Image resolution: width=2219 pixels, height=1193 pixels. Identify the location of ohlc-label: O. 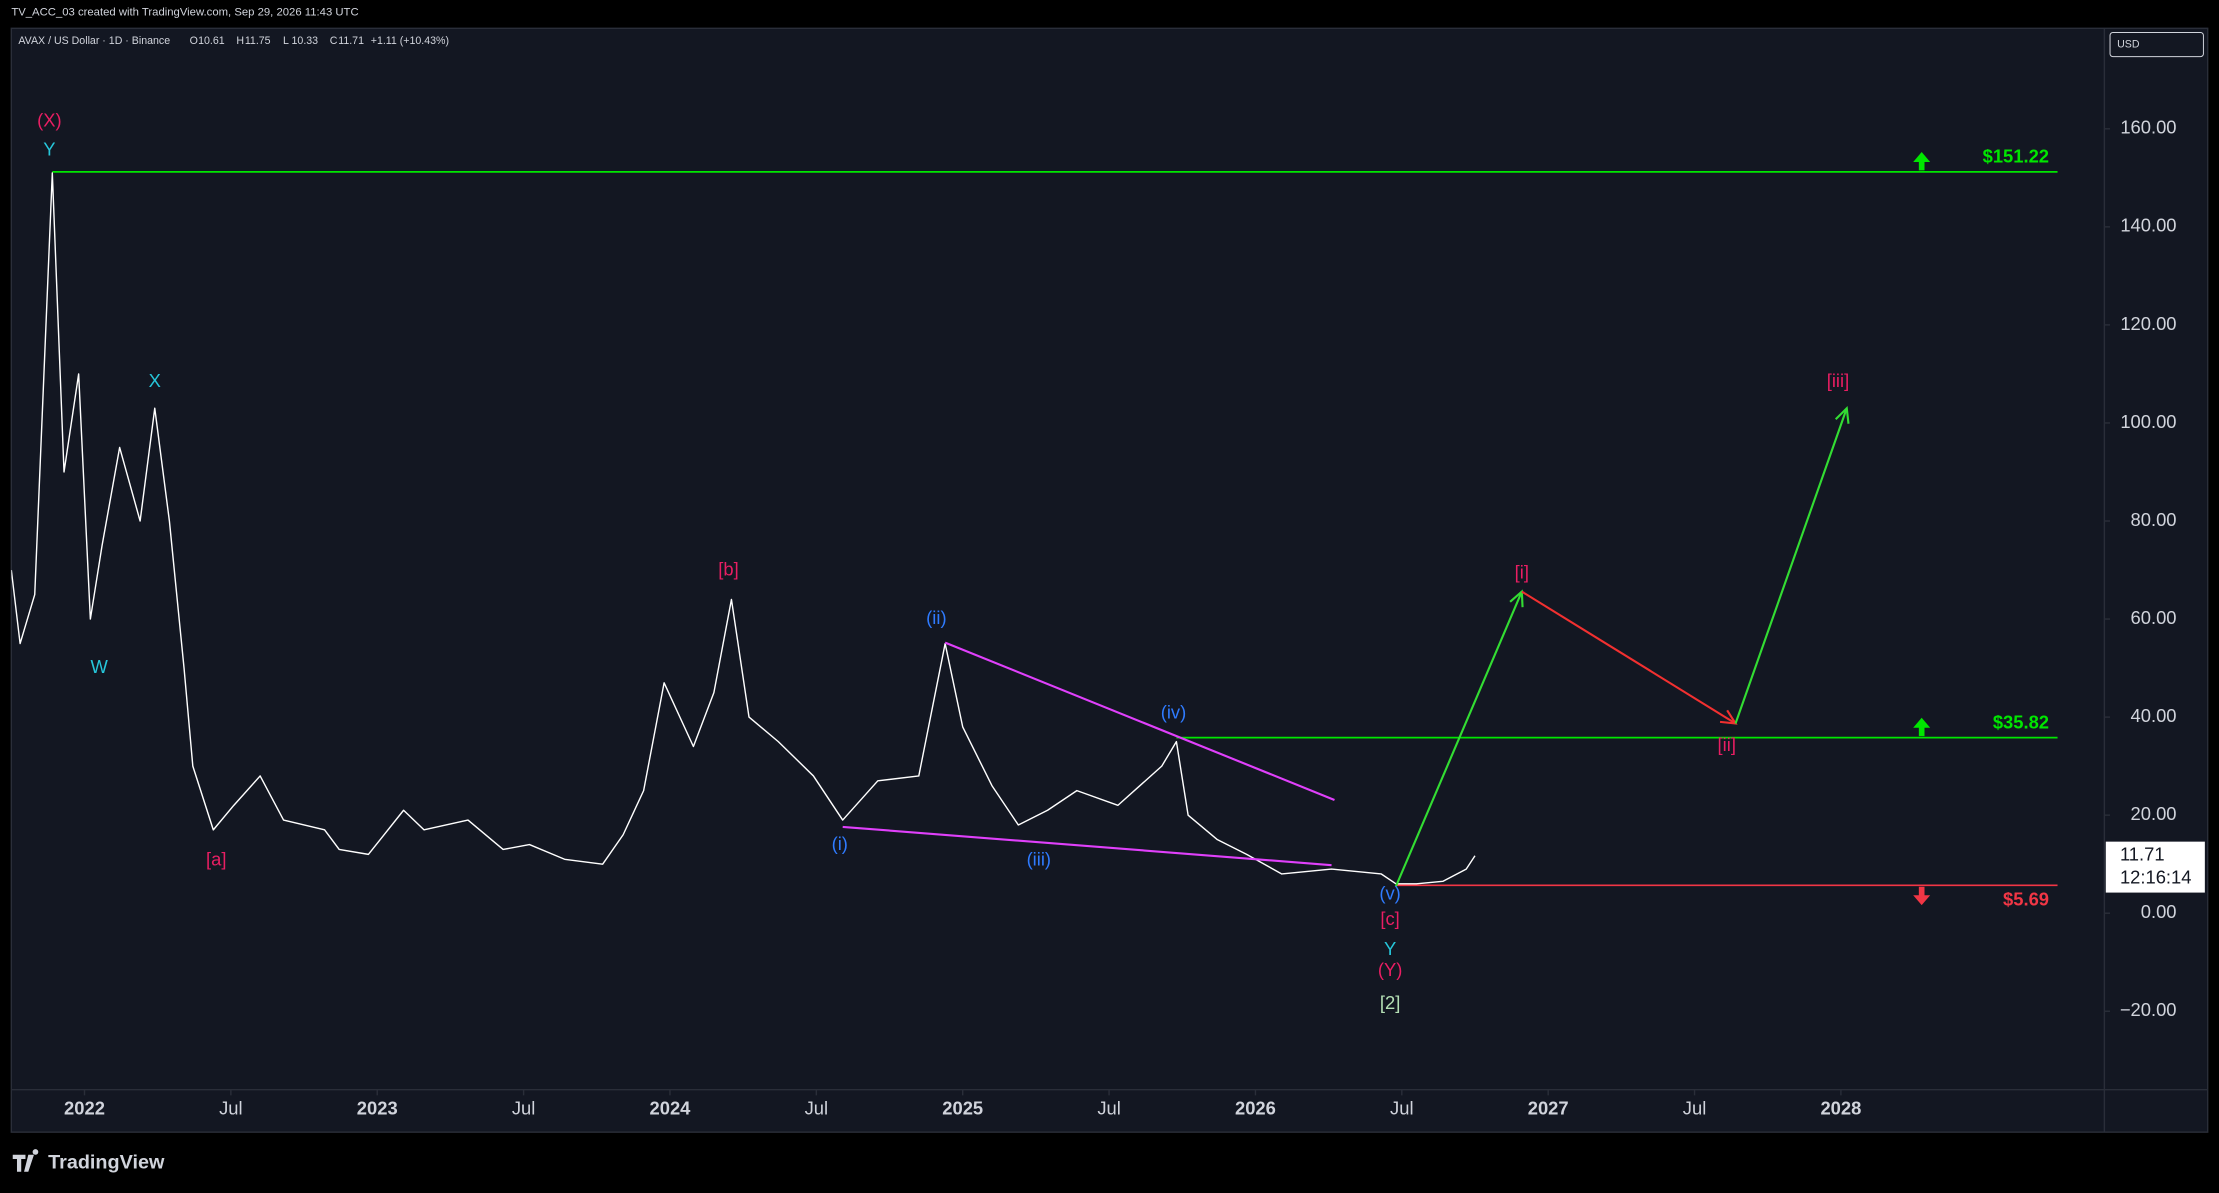
(194, 41).